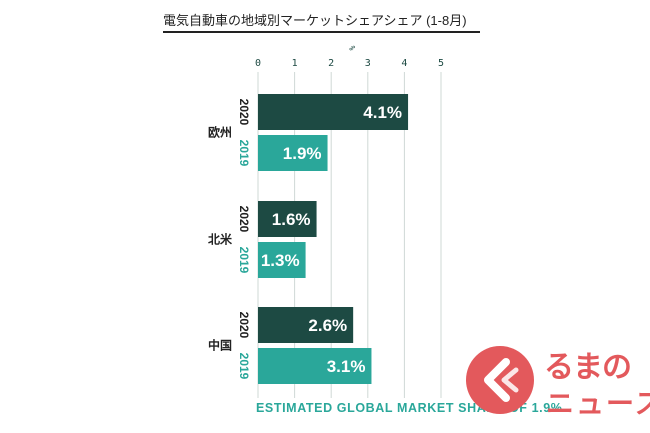 The width and height of the screenshot is (650, 433). What do you see at coordinates (331, 63) in the screenshot?
I see `x-tick-label: 2` at bounding box center [331, 63].